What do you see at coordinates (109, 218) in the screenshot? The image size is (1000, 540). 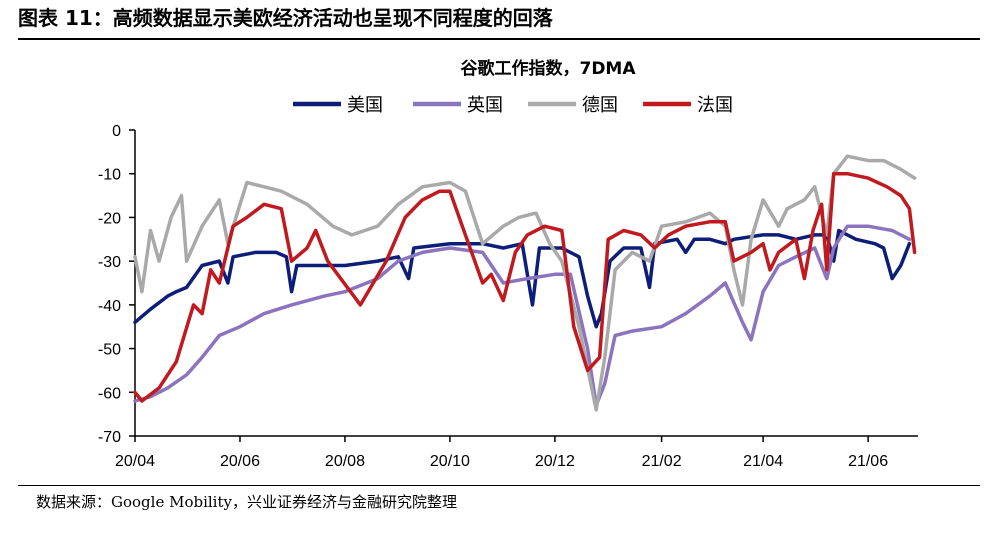 I see `y-tick-label: -20` at bounding box center [109, 218].